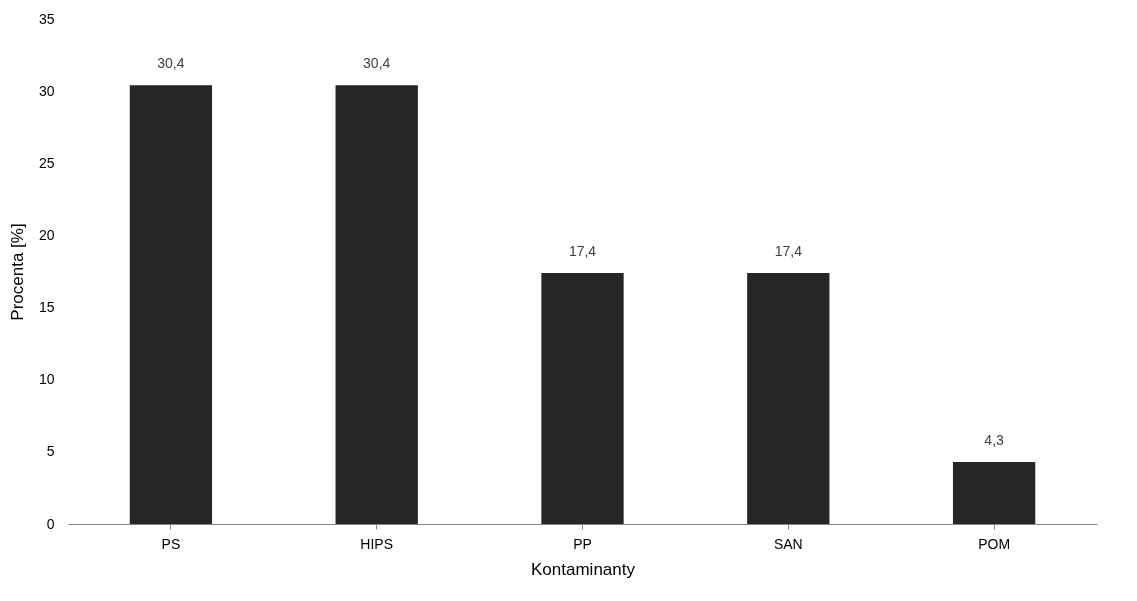  Describe the element at coordinates (171, 543) in the screenshot. I see `x-tick-label: PS` at that location.